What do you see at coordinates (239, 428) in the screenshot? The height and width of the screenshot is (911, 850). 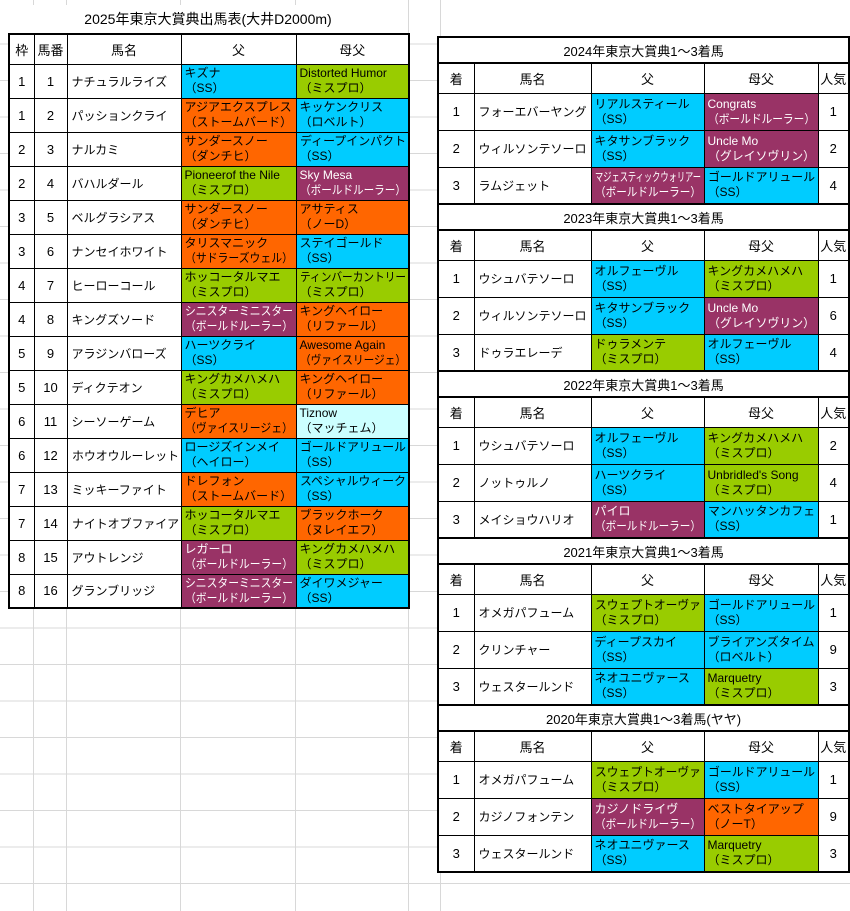 I see `sire-cell-lineage: （ヴァイスリージェ）` at bounding box center [239, 428].